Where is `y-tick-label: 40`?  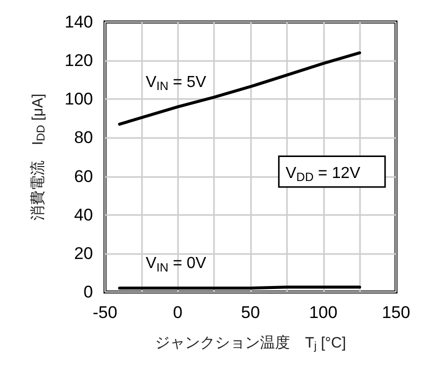 y-tick-label: 40 is located at coordinates (83, 214).